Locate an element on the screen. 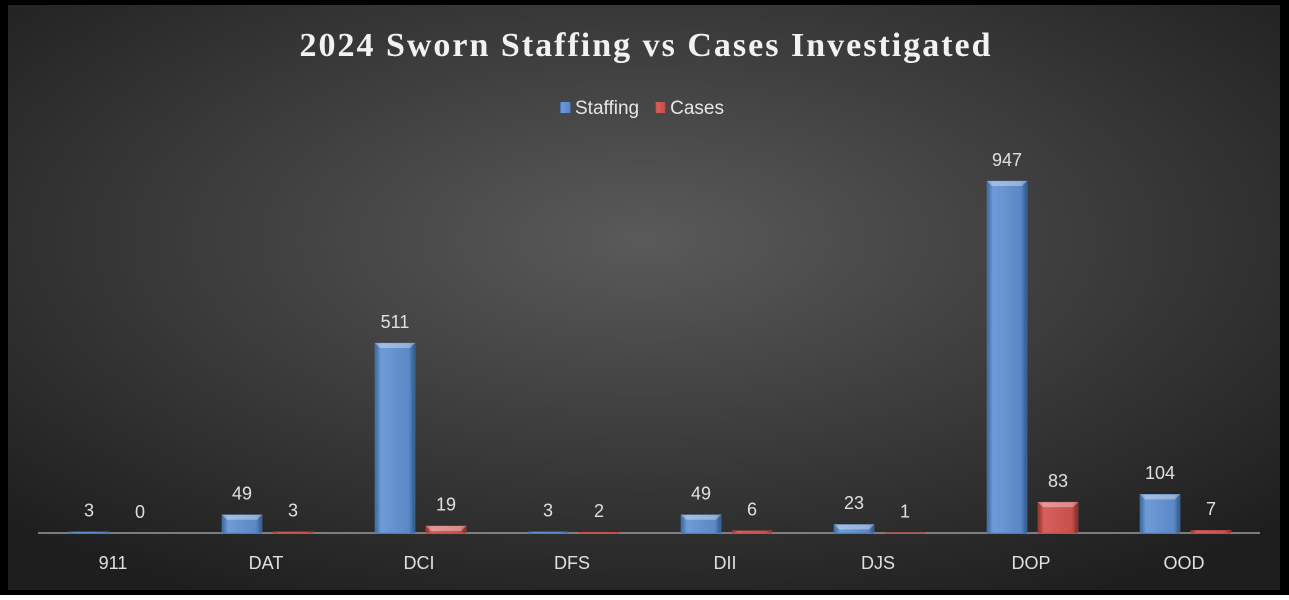  x-tick-label: 911 is located at coordinates (113, 563).